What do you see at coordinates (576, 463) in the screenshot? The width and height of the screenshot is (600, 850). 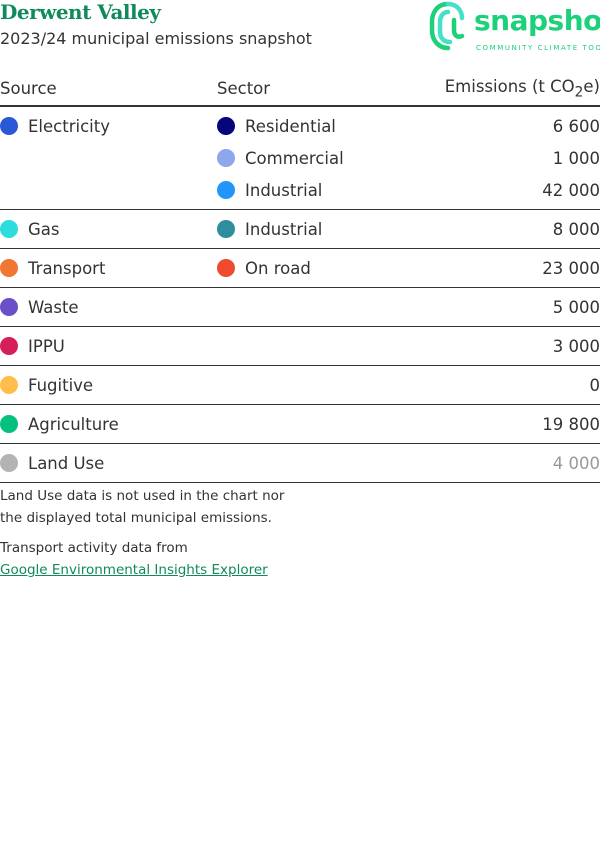 I see `emissions-value: 4 000` at bounding box center [576, 463].